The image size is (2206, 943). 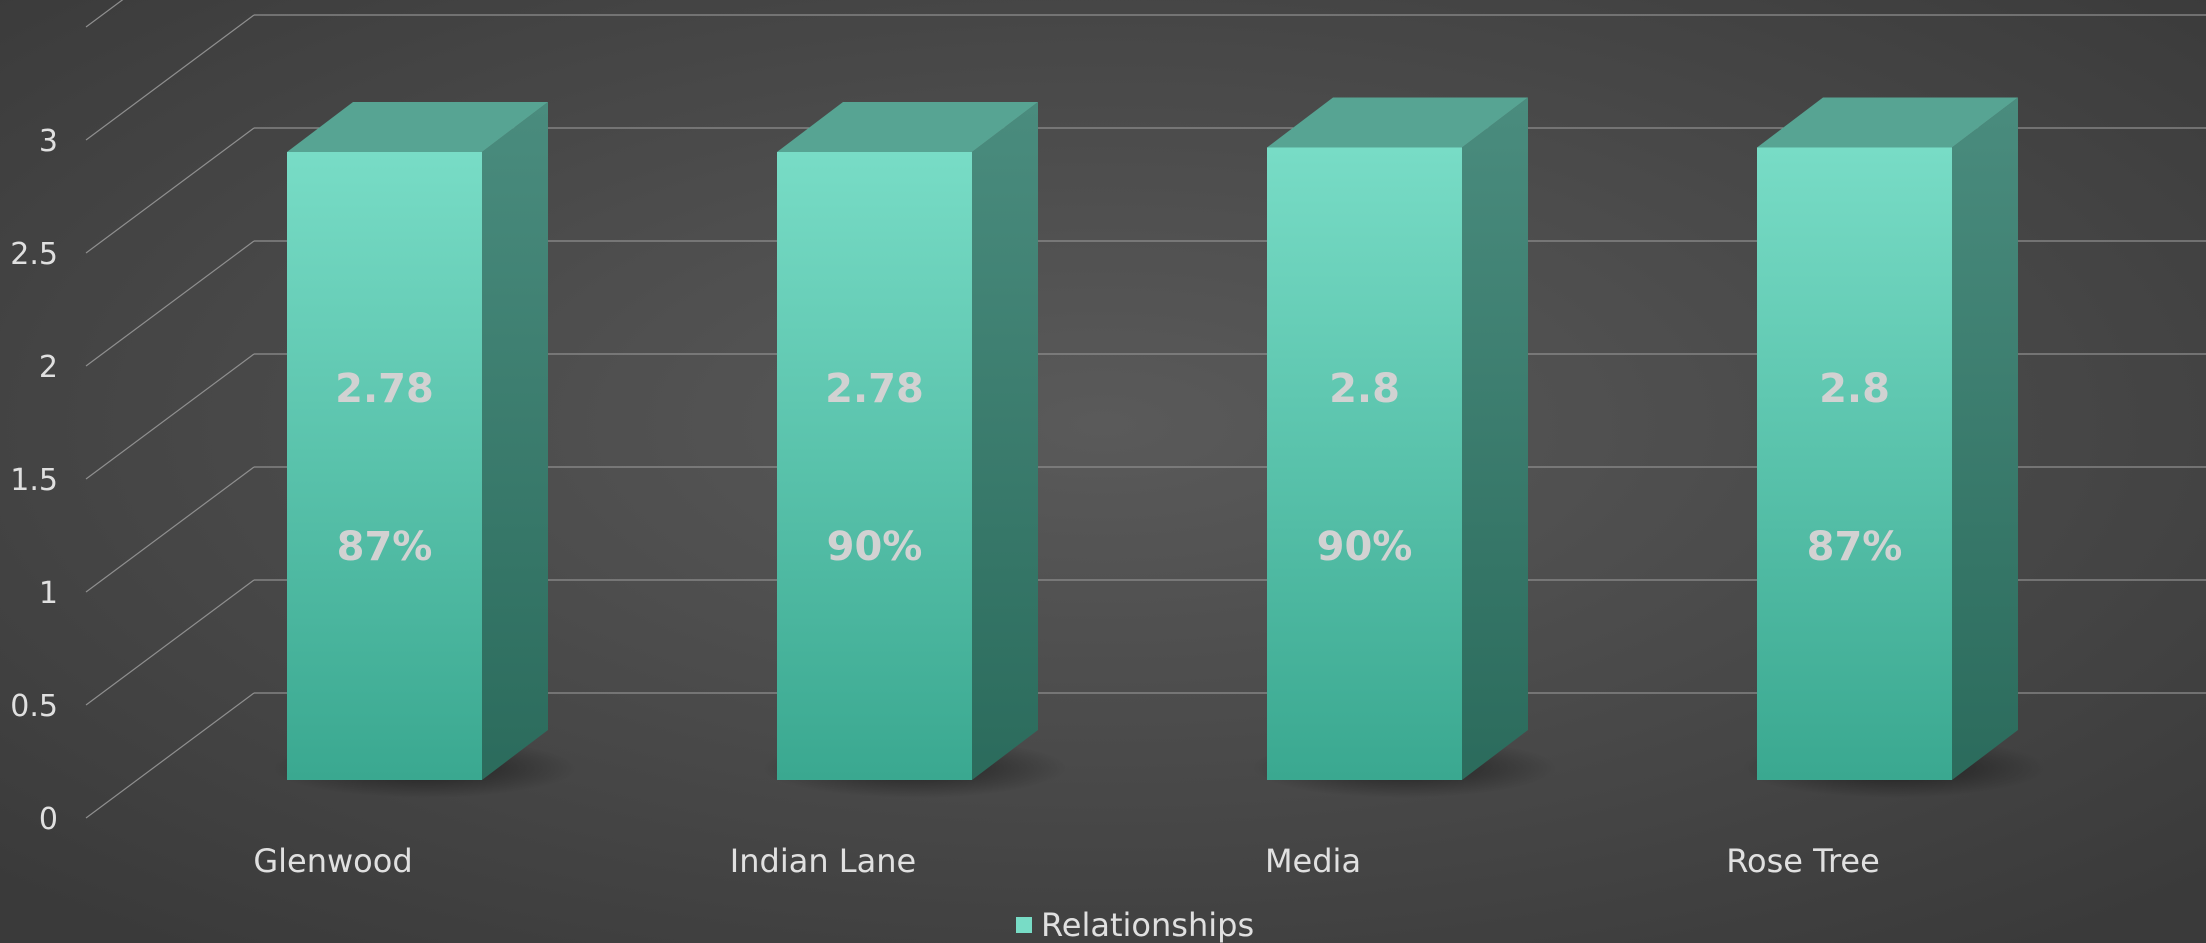 I want to click on y-tick-label: 2, so click(x=48, y=367).